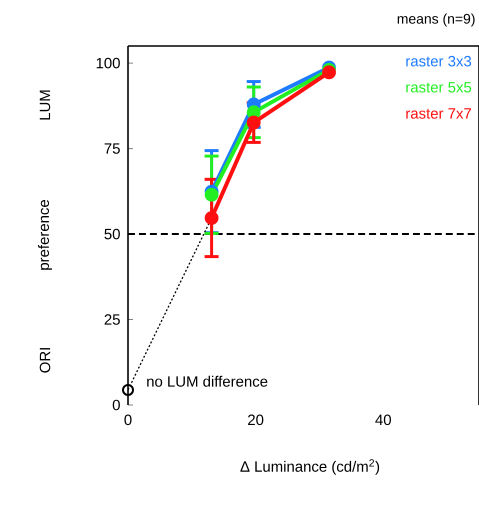  I want to click on text: raster 5x5, so click(439, 87).